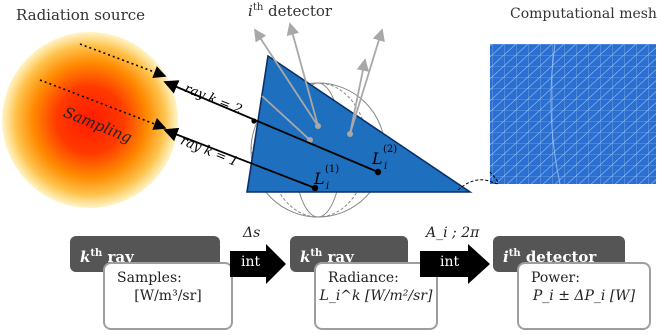 The width and height of the screenshot is (662, 335). What do you see at coordinates (453, 233) in the screenshot?
I see `flow-arrow-2-top: A_i ; 2π` at bounding box center [453, 233].